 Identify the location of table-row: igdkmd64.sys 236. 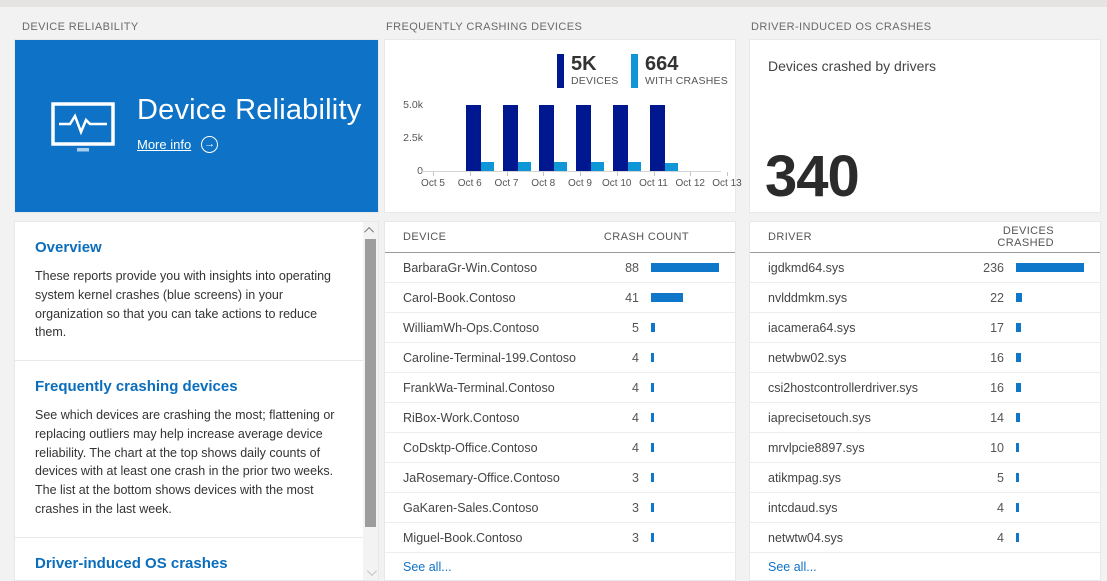
(925, 268).